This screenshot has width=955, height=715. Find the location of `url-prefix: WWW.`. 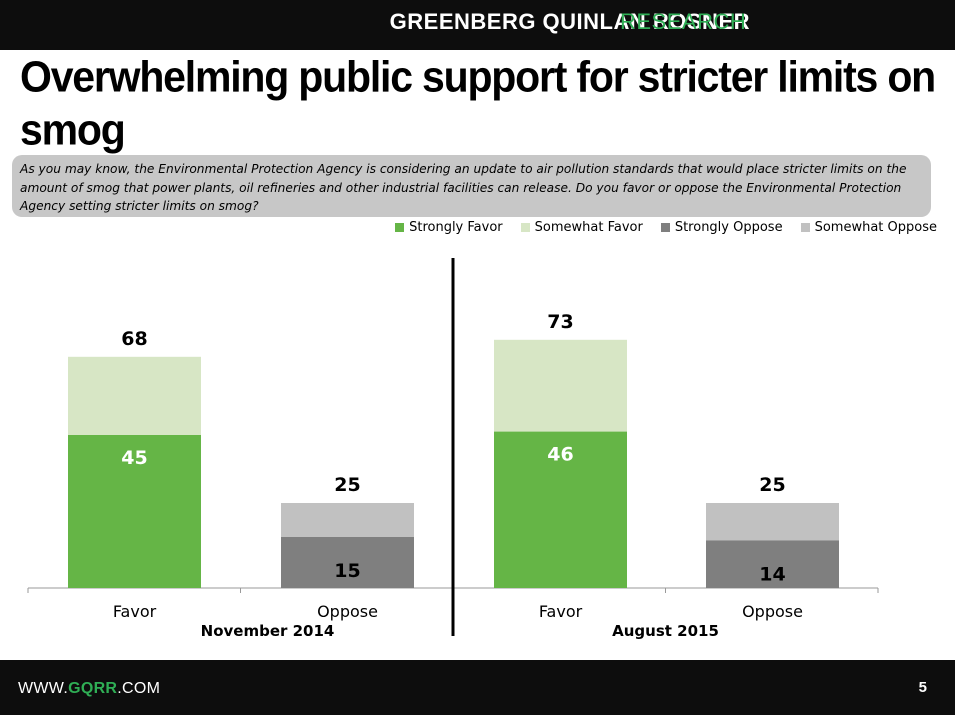

url-prefix: WWW. is located at coordinates (43, 688).